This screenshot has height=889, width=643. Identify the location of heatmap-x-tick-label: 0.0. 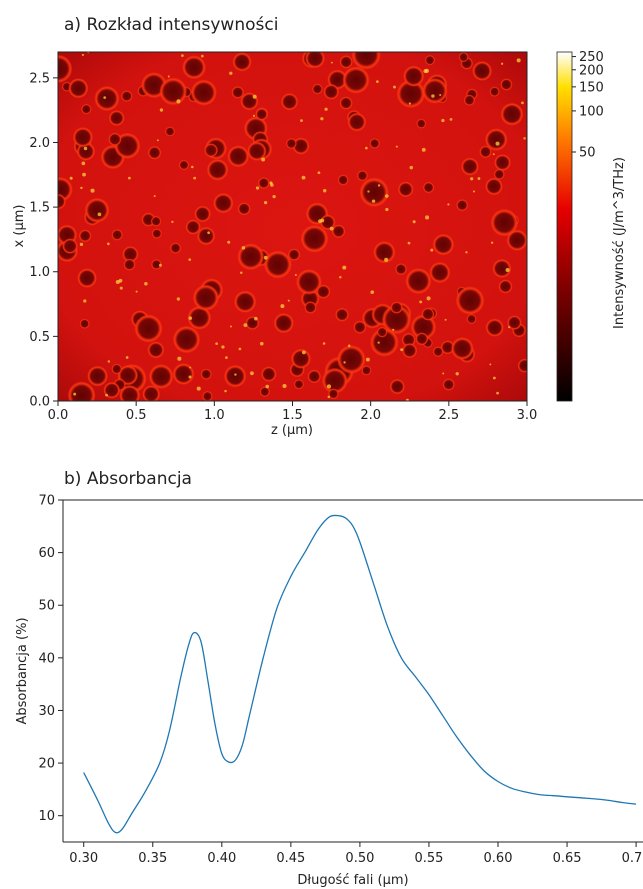
(58, 415).